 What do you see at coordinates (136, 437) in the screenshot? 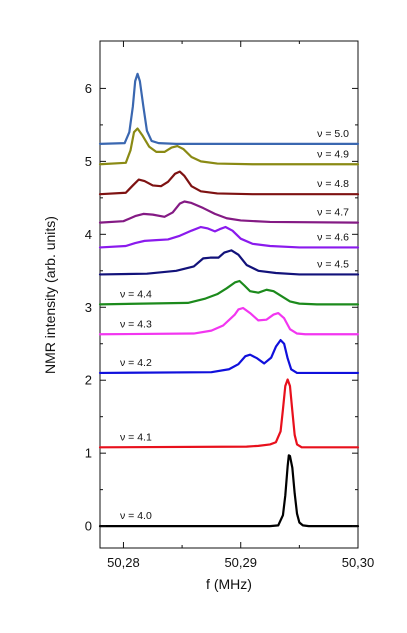
I see `series-label: ν = 4.1` at bounding box center [136, 437].